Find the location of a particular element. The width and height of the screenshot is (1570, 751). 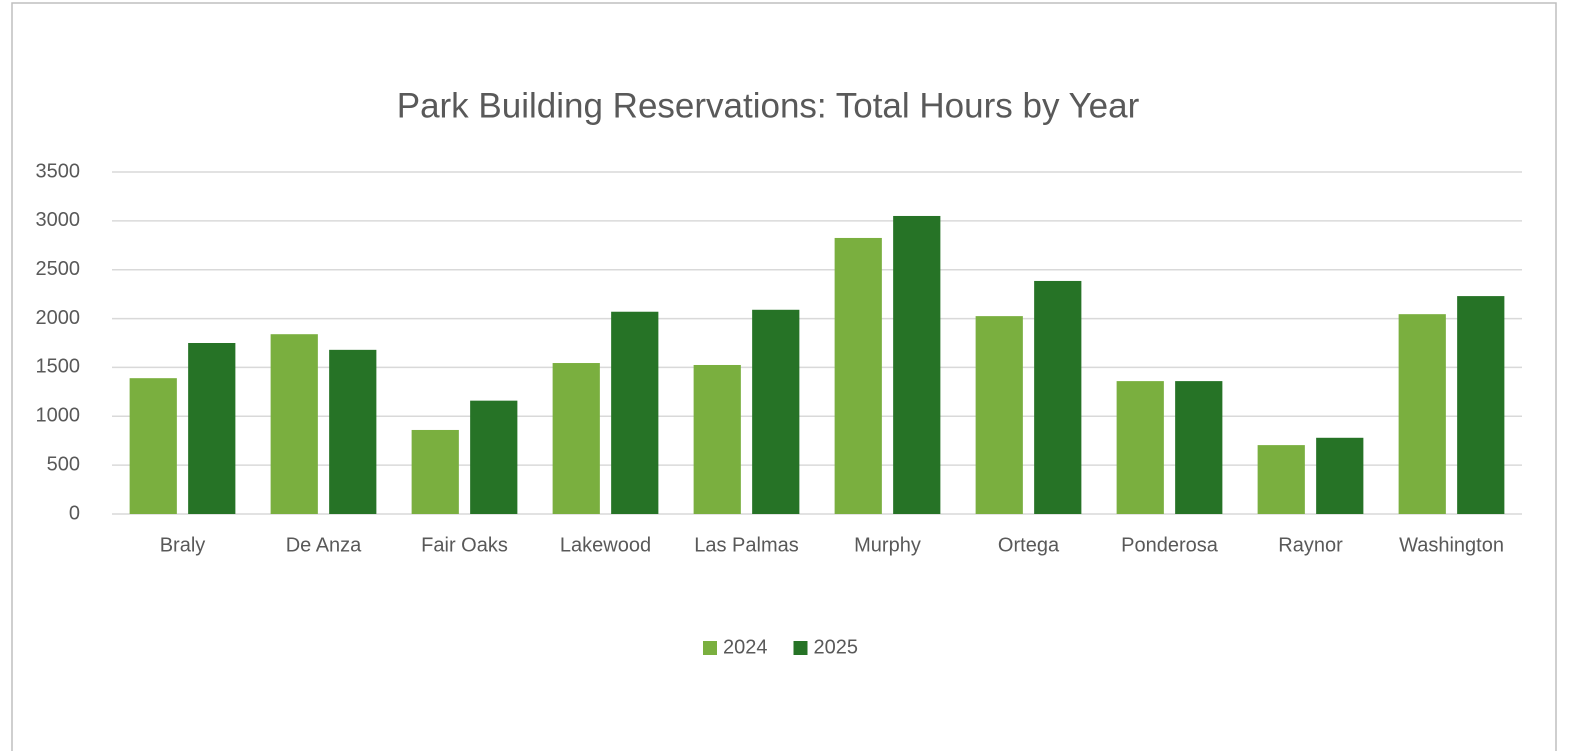

legend-label: 2025 is located at coordinates (836, 647).